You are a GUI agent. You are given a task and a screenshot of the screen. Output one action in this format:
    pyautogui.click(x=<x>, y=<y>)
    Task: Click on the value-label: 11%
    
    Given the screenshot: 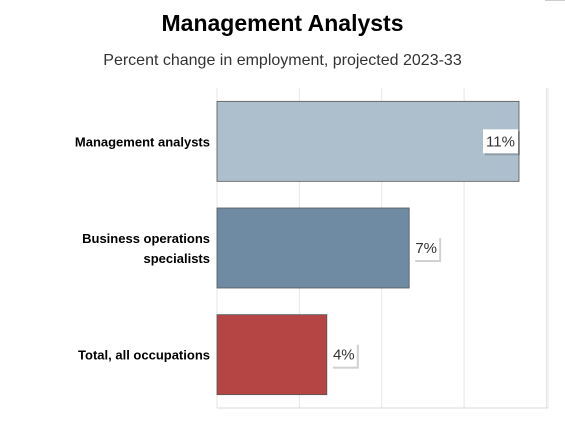 What is the action you would take?
    pyautogui.click(x=500, y=141)
    